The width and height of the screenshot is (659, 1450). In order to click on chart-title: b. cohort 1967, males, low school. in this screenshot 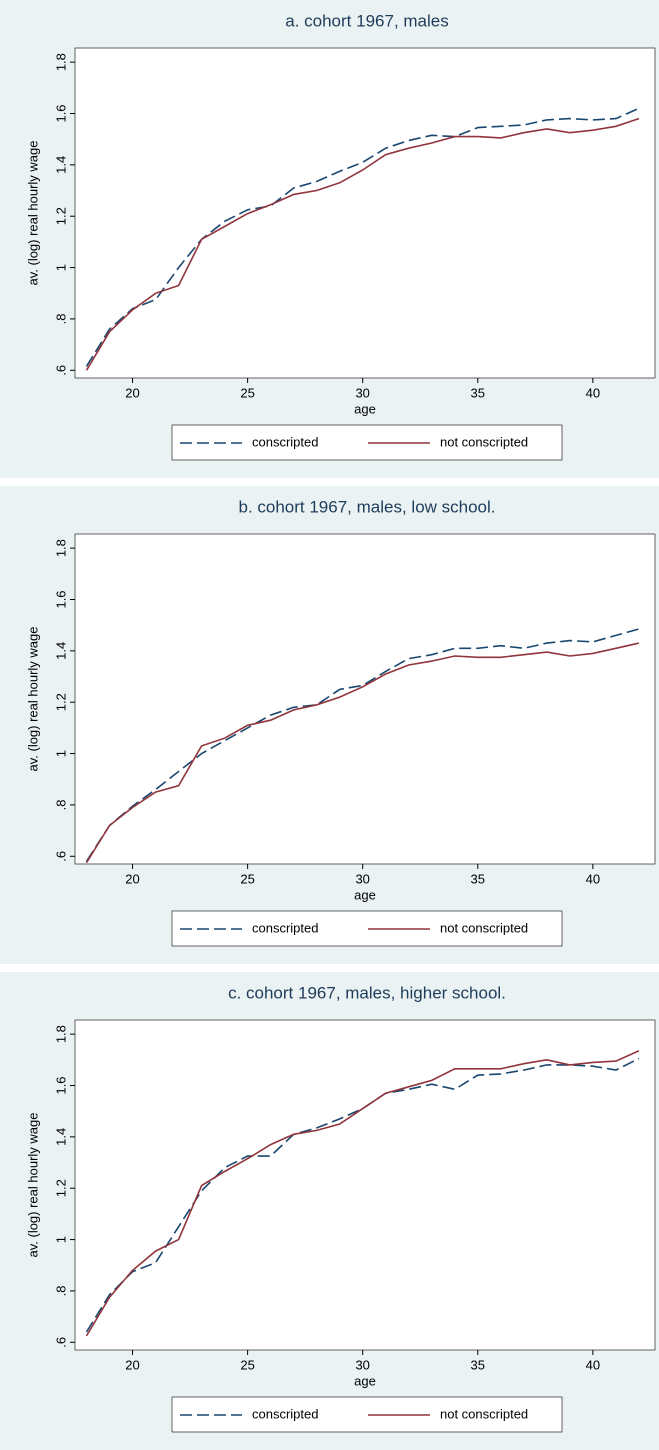, I will do `click(366, 506)`.